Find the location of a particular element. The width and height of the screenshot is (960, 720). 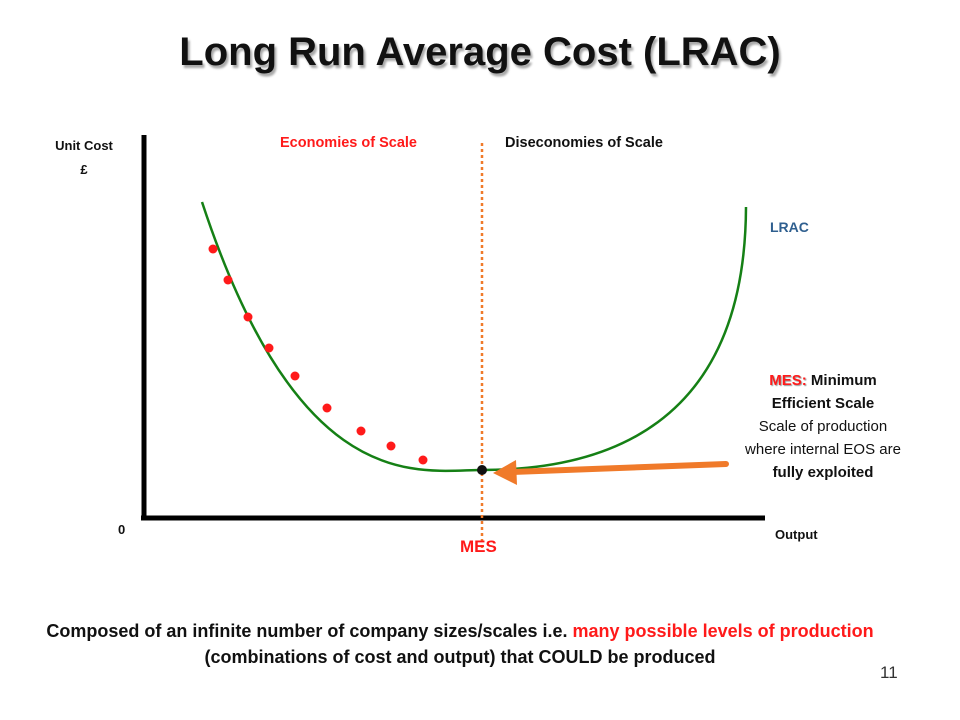

origin-label: 0 is located at coordinates (122, 529).